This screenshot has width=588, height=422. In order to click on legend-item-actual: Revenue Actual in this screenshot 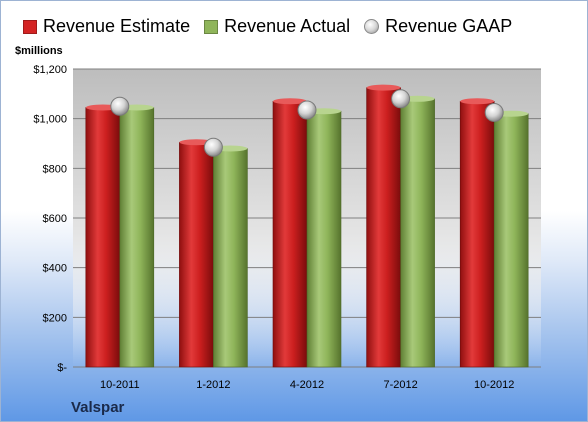, I will do `click(277, 26)`.